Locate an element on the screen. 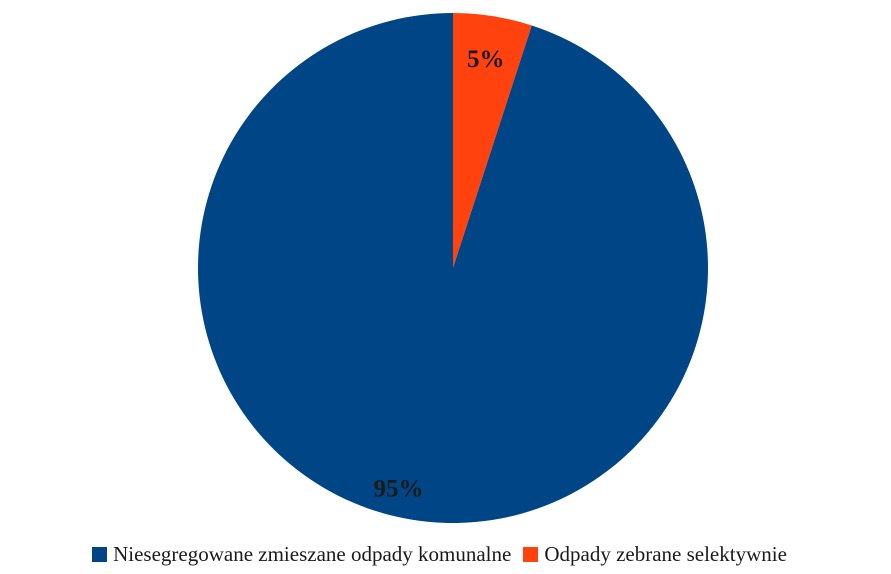 The height and width of the screenshot is (574, 891). data-label-selektywnie: 5% is located at coordinates (486, 59).